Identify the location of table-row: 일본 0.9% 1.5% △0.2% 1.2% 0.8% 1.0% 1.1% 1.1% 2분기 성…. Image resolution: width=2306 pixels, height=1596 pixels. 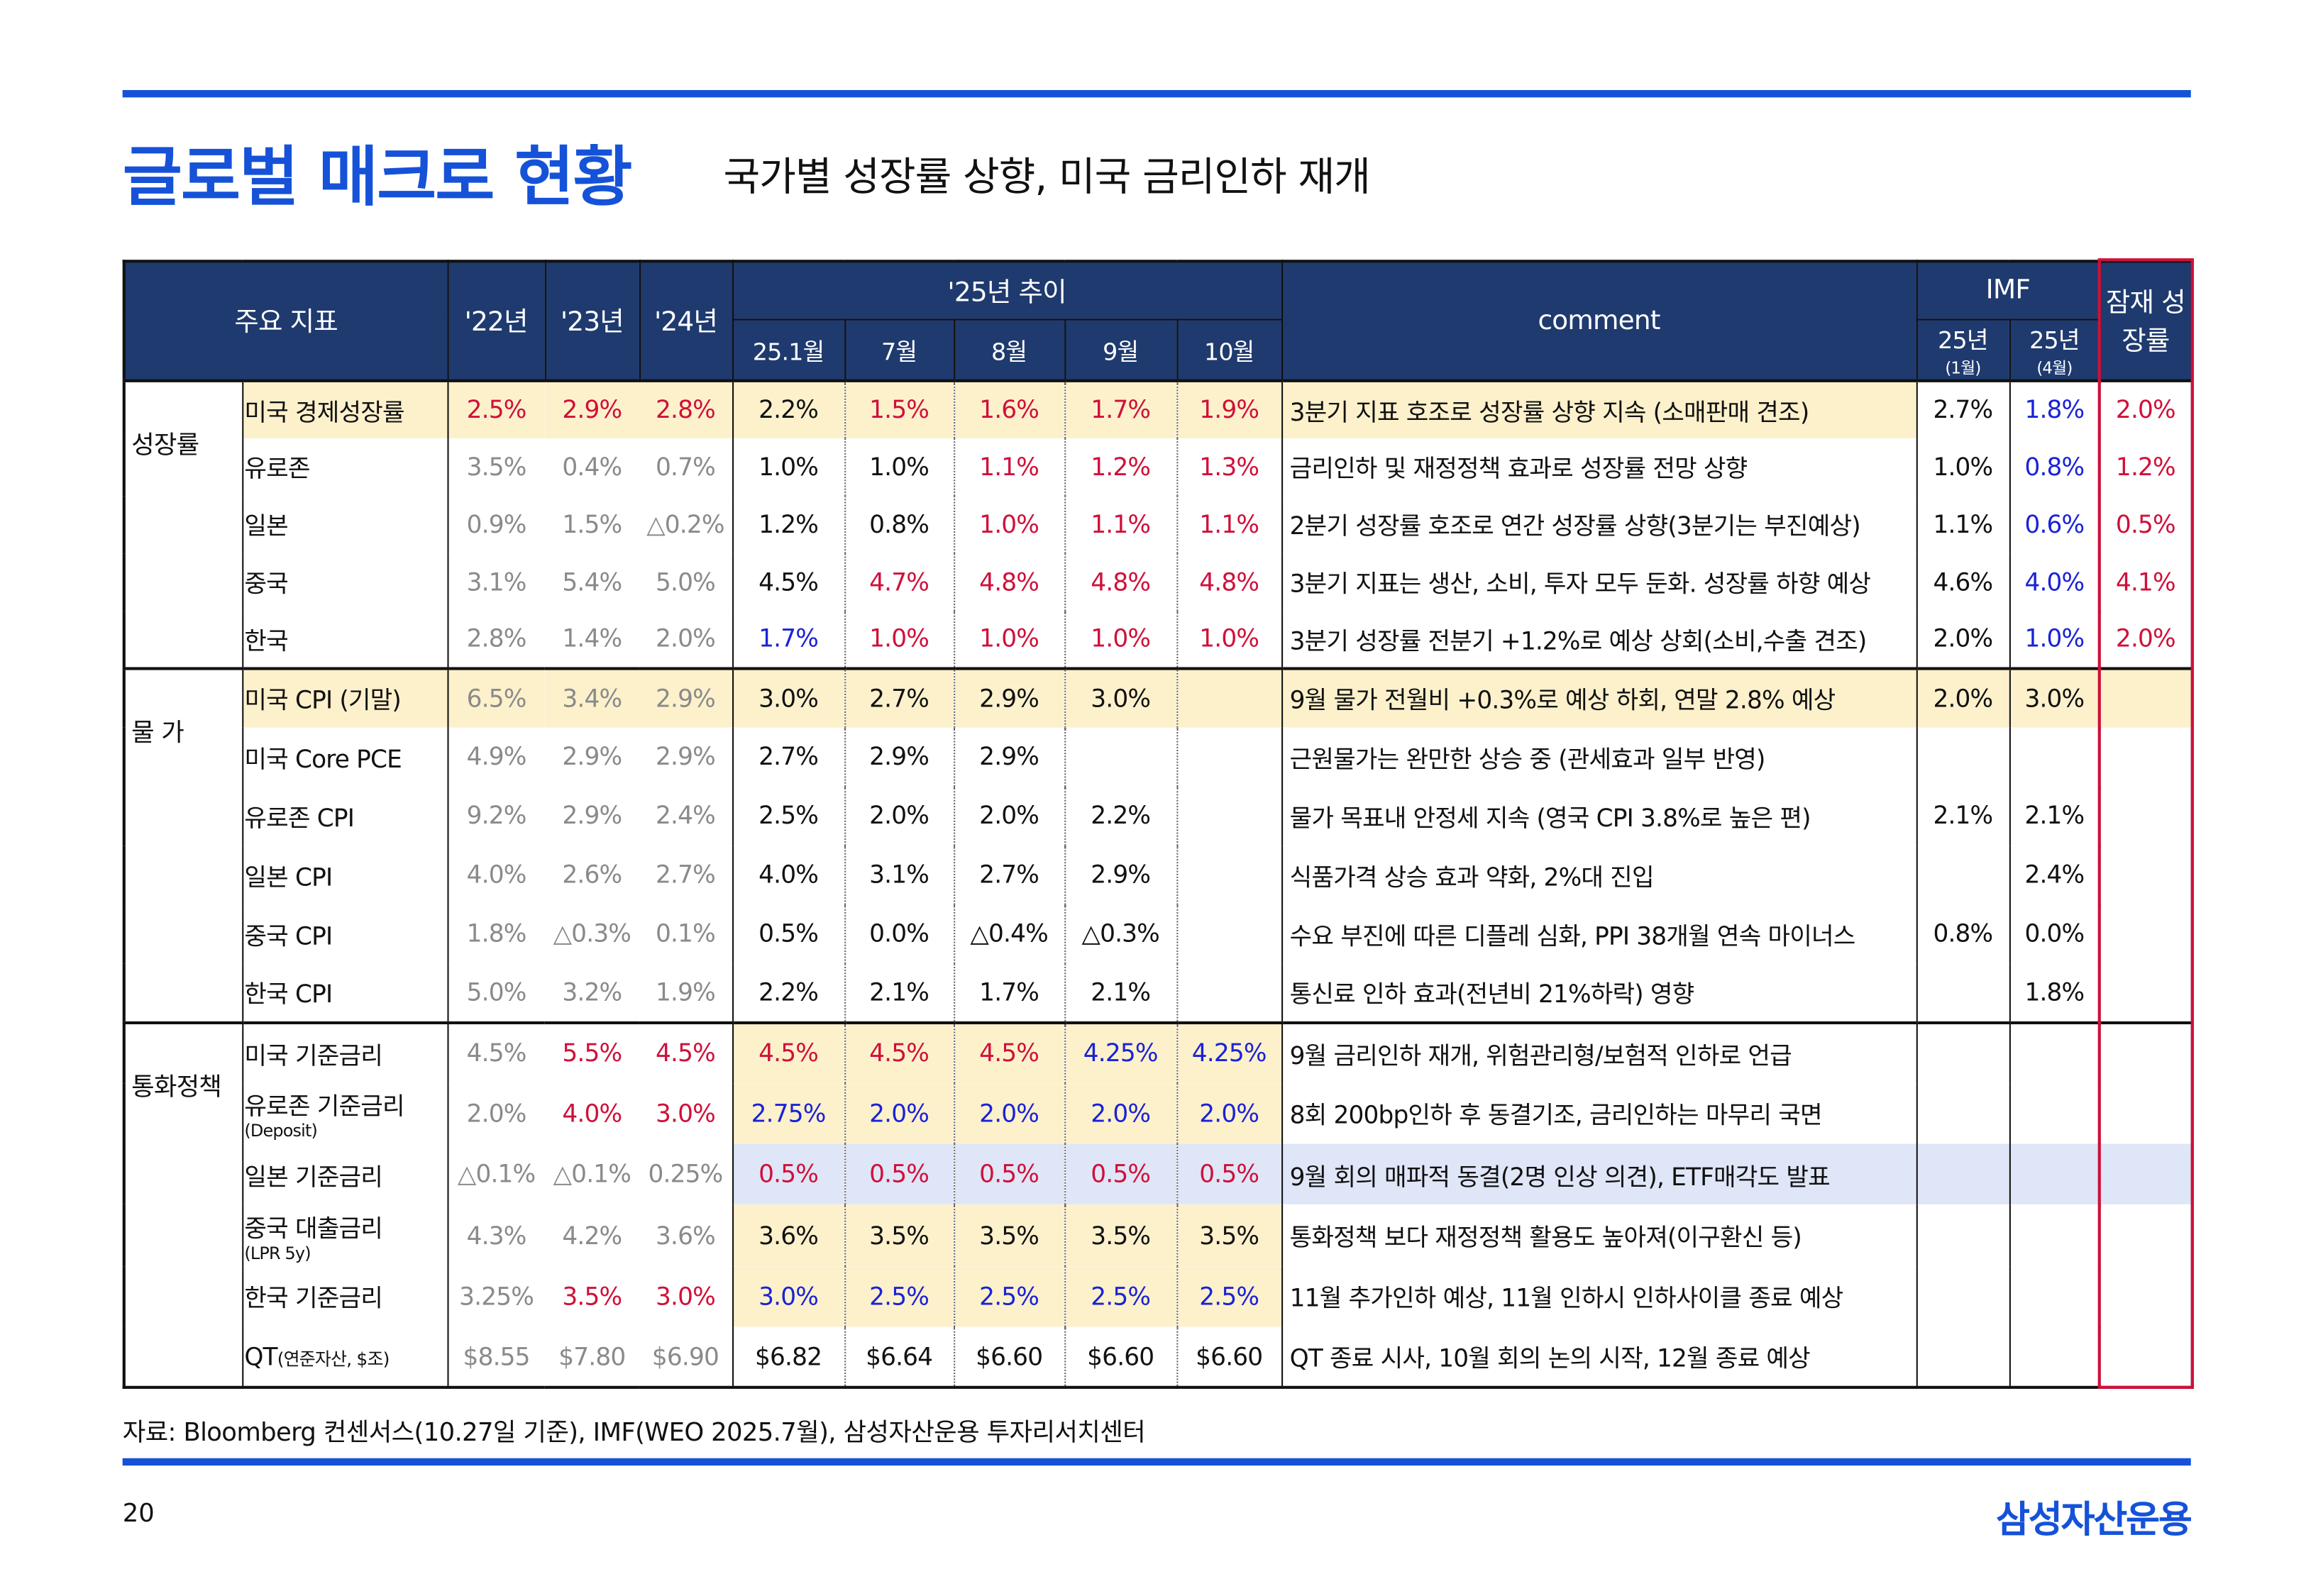
(1158, 524).